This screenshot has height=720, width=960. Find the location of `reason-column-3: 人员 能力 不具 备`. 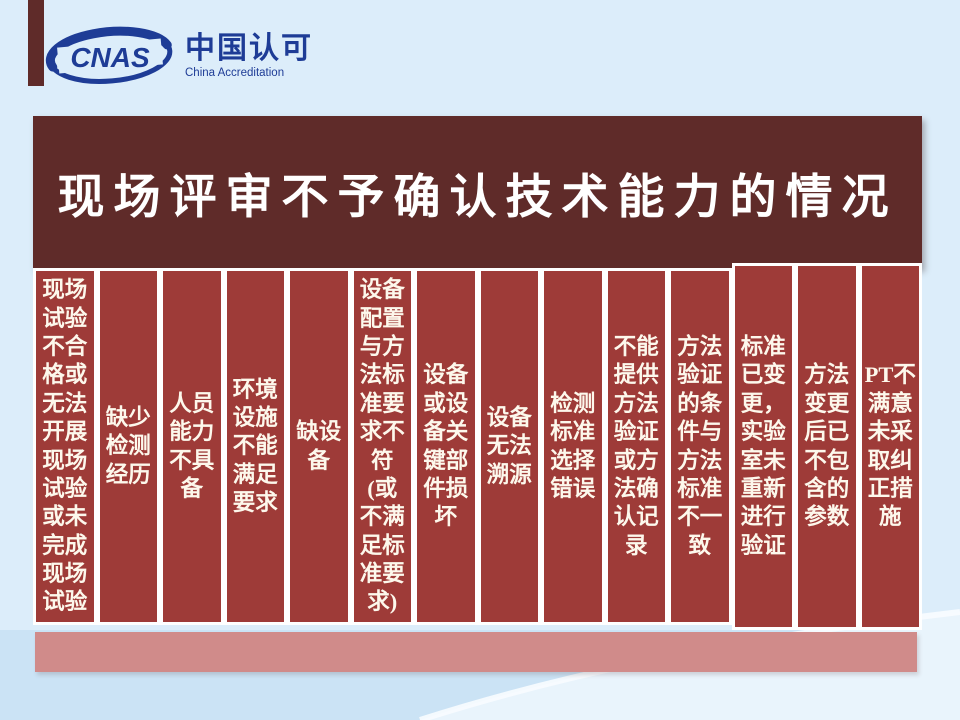

reason-column-3: 人员 能力 不具 备 is located at coordinates (192, 446).